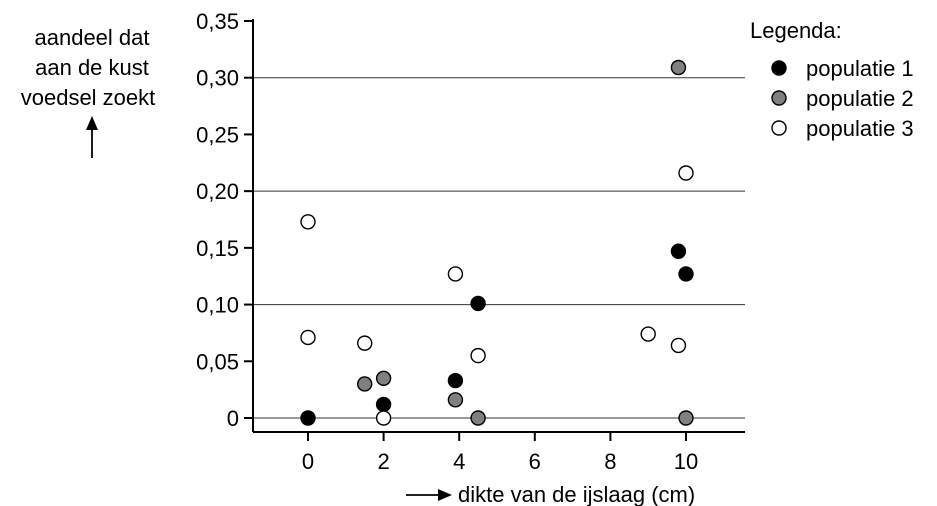  I want to click on x-ticks: 0 2 4 6 8 10, so click(500, 453).